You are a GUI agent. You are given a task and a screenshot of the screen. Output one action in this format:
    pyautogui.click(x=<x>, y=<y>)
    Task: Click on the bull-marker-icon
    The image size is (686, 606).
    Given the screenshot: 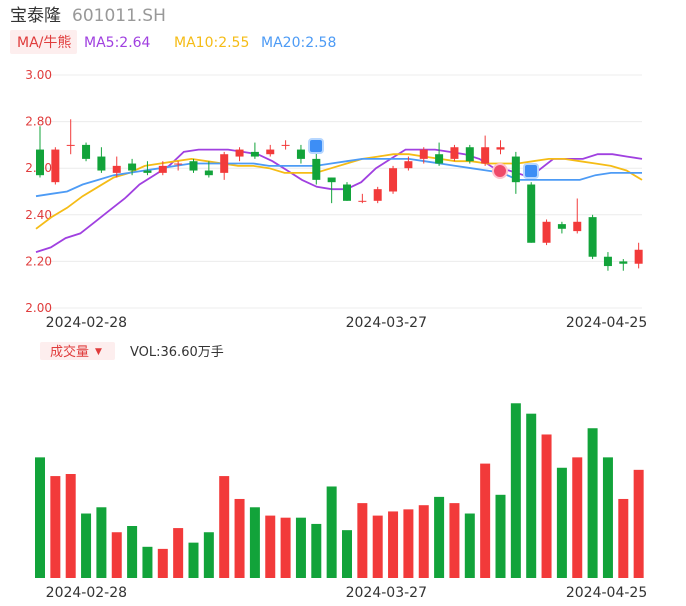 What is the action you would take?
    pyautogui.click(x=500, y=171)
    